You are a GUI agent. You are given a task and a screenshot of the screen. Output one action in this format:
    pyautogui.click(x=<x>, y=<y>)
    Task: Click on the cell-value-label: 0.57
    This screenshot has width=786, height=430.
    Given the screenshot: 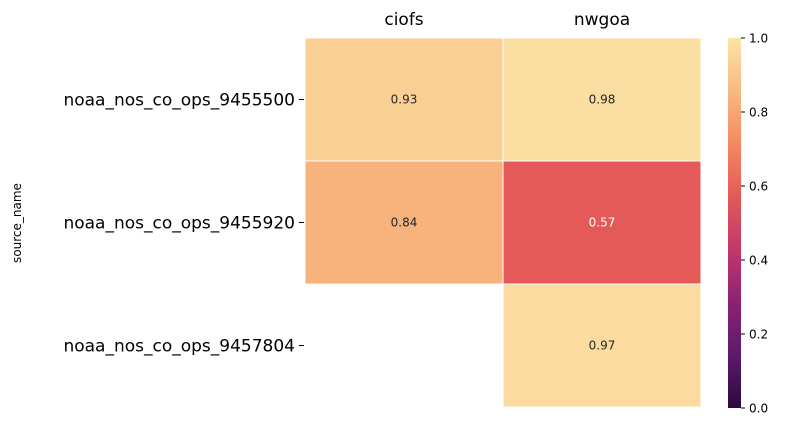 What is the action you would take?
    pyautogui.click(x=602, y=223)
    